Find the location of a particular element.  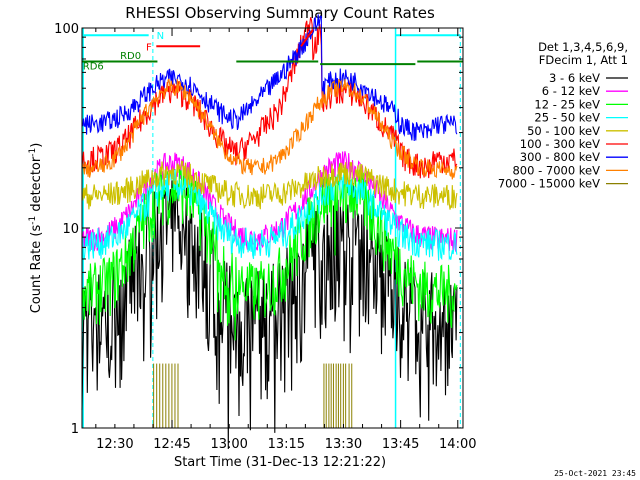

footer-date: 25-Oct-2021 23:45 is located at coordinates (595, 473).